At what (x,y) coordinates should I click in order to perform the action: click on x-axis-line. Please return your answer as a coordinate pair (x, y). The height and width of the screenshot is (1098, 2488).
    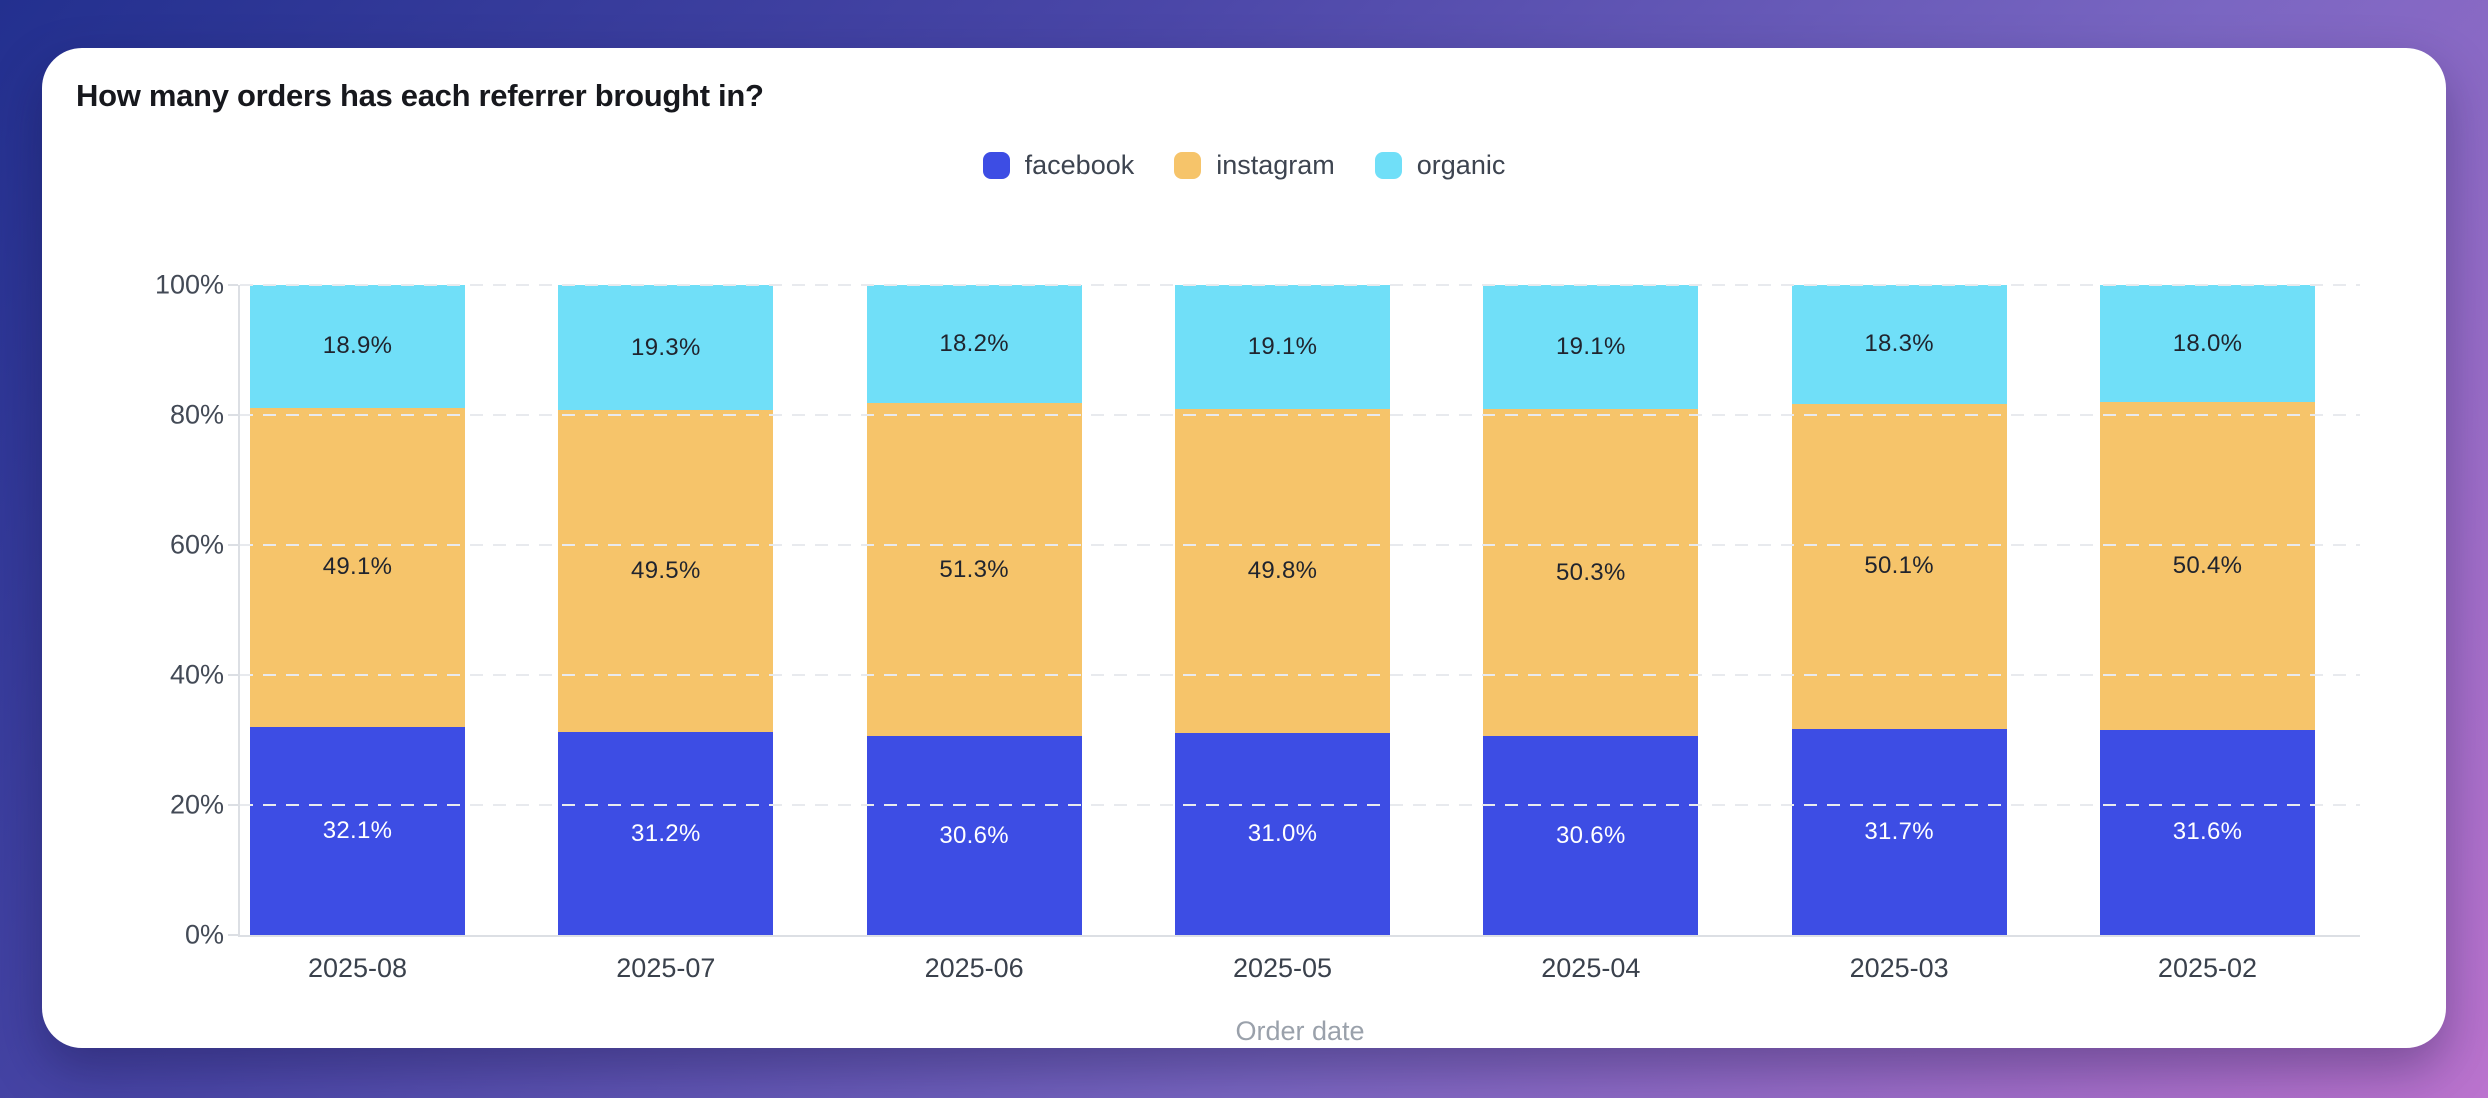
    Looking at the image, I should click on (1299, 936).